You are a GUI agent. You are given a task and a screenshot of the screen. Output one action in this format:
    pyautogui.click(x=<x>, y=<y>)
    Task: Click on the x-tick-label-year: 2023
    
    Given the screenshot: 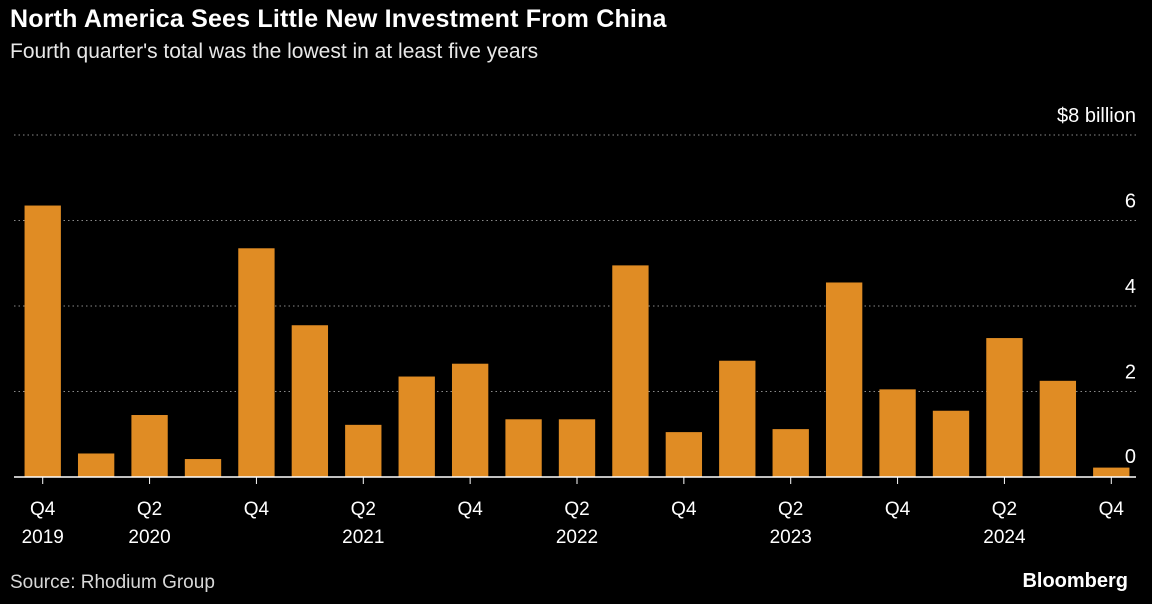 What is the action you would take?
    pyautogui.click(x=791, y=537)
    